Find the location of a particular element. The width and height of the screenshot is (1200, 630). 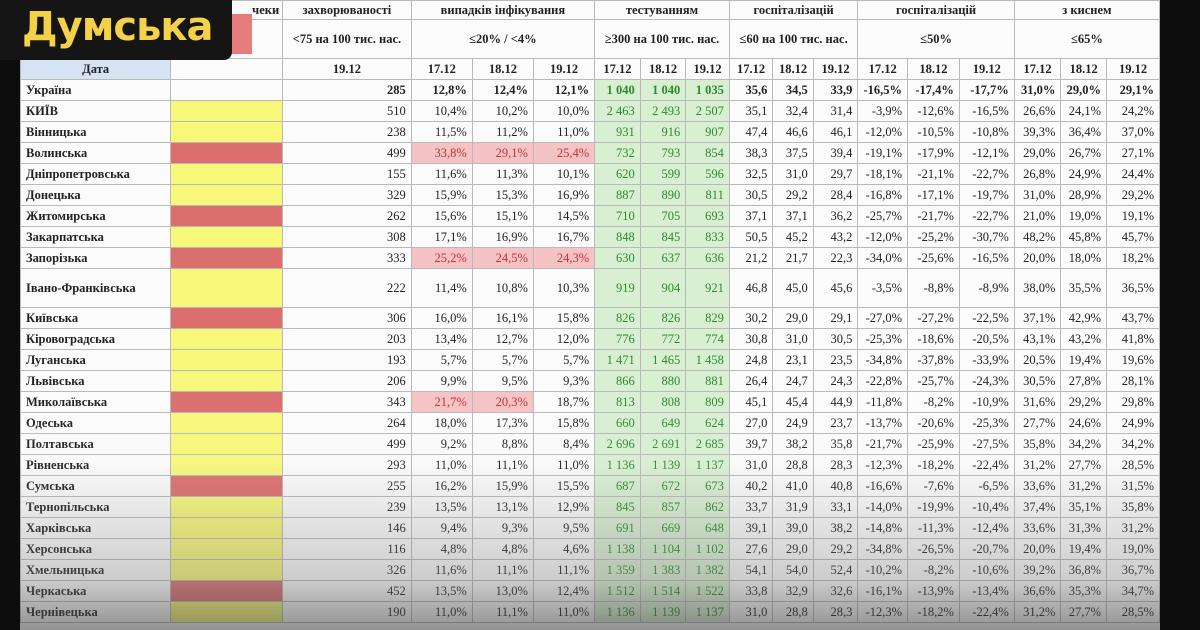

hospital-occupancy-cell: -16,5% is located at coordinates (883, 90).